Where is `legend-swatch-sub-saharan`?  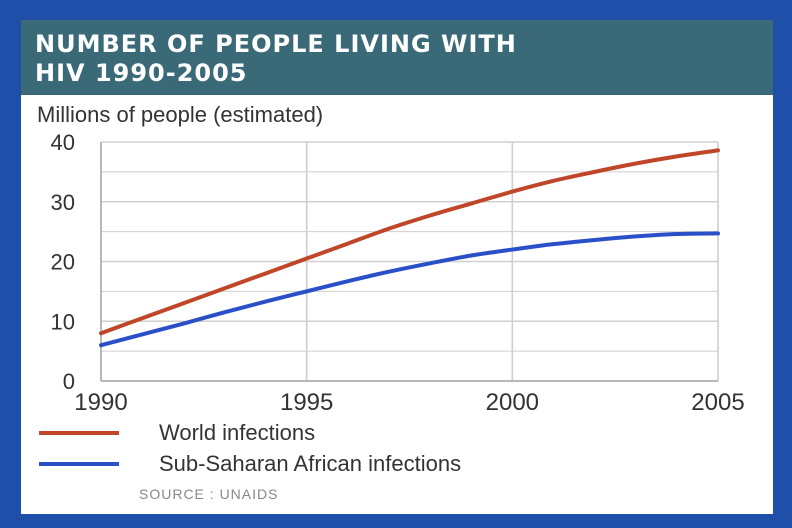 legend-swatch-sub-saharan is located at coordinates (79, 464).